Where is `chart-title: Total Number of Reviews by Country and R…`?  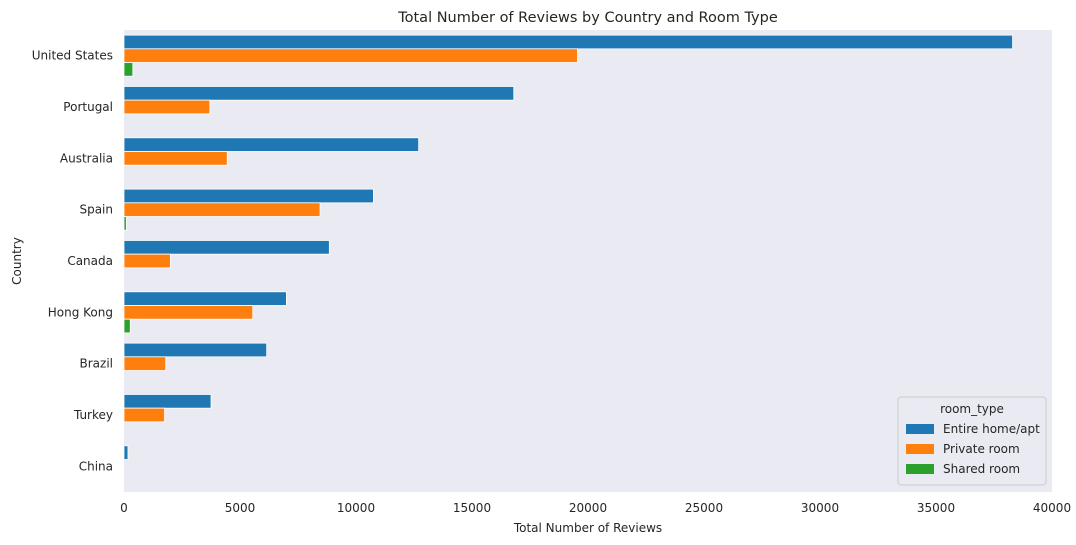
chart-title: Total Number of Reviews by Country and R… is located at coordinates (587, 18).